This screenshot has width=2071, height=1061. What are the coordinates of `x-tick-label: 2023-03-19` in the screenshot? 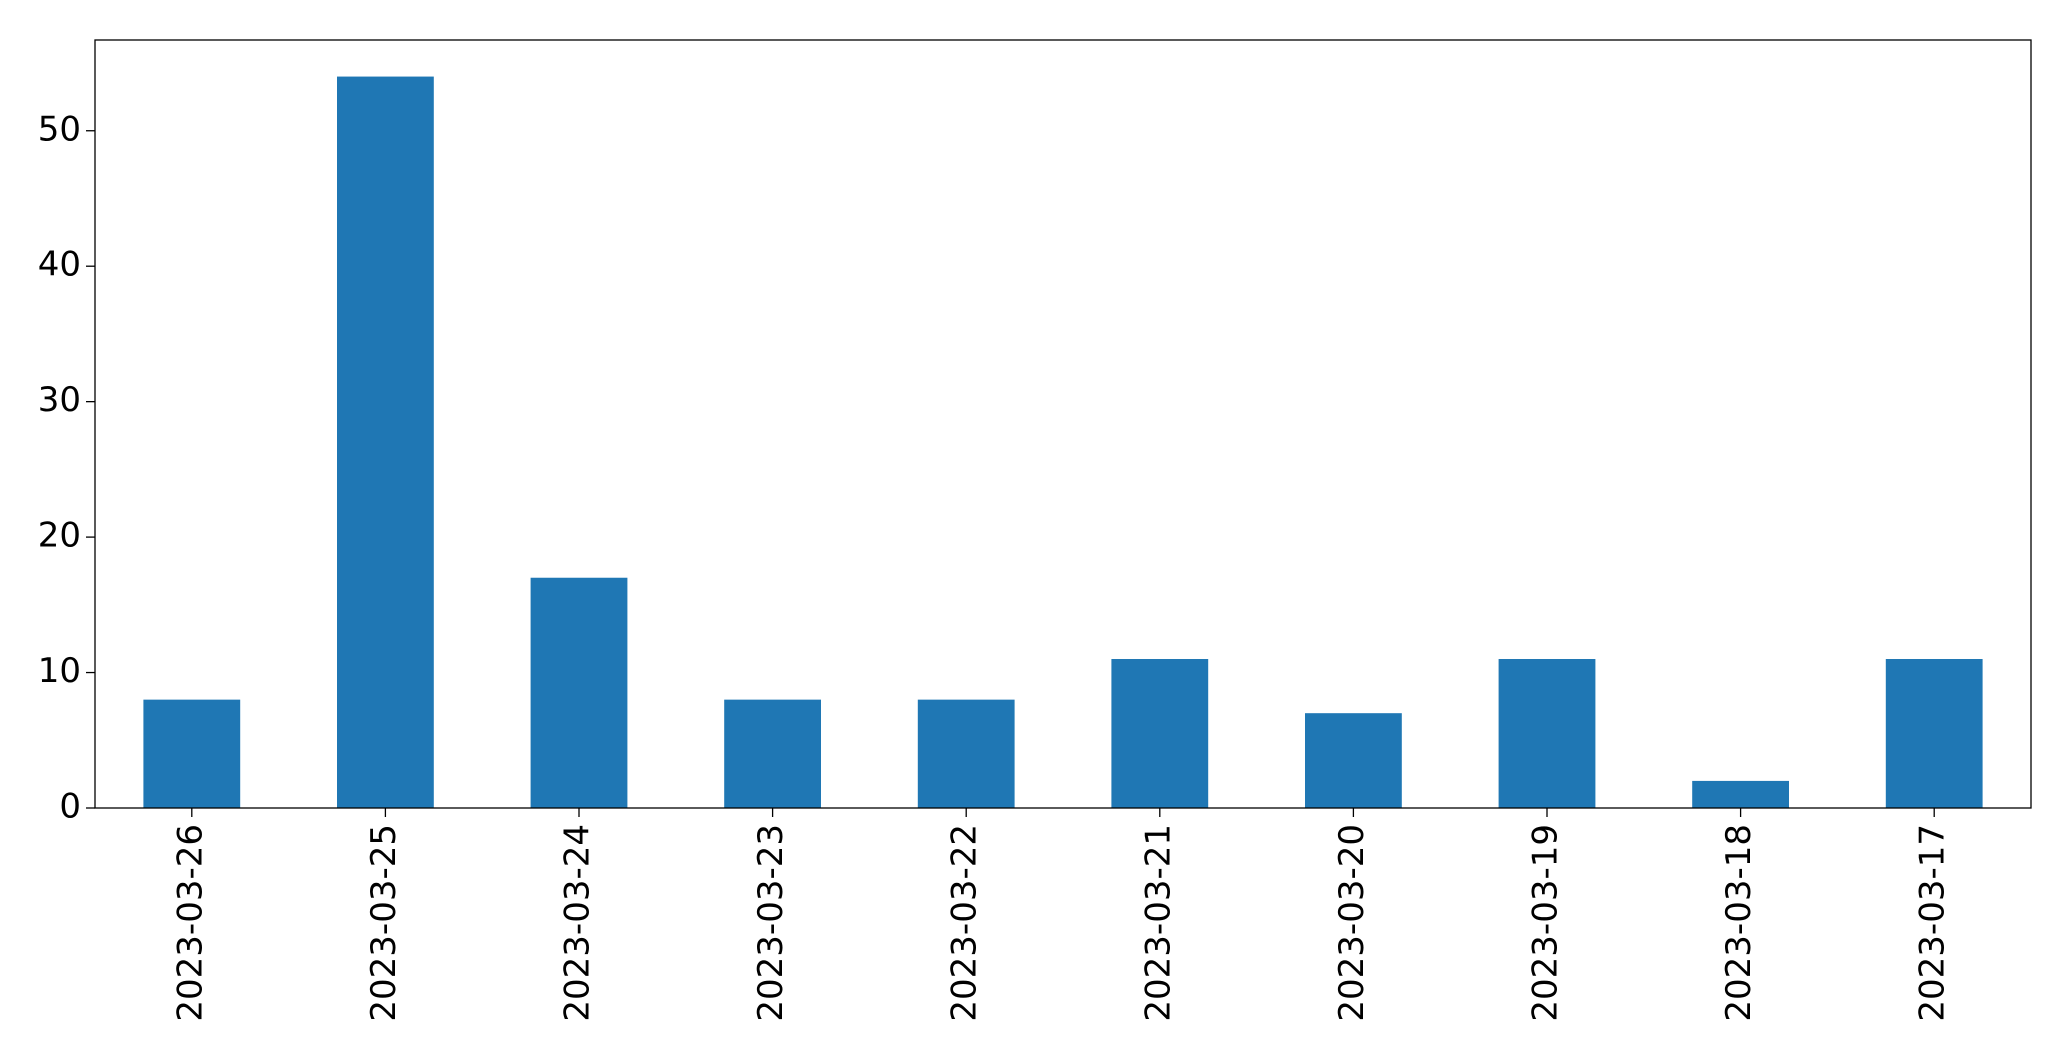 It's located at (1546, 923).